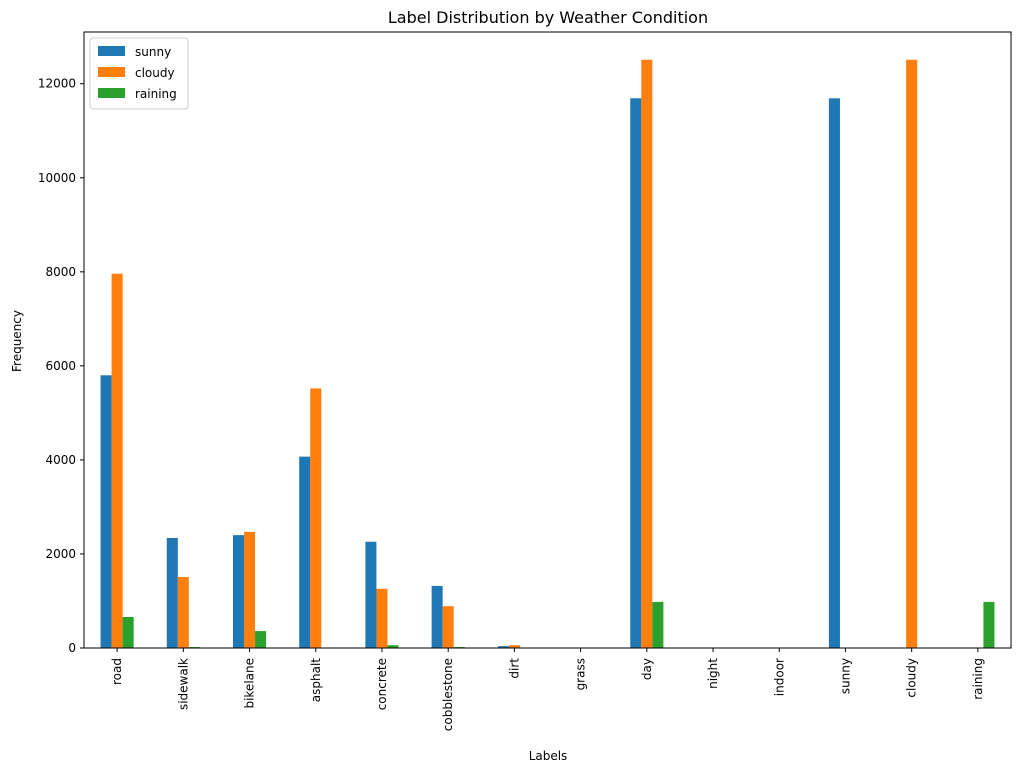 The width and height of the screenshot is (1023, 772). Describe the element at coordinates (503, 647) in the screenshot. I see `bar-sunny-dirt` at that location.